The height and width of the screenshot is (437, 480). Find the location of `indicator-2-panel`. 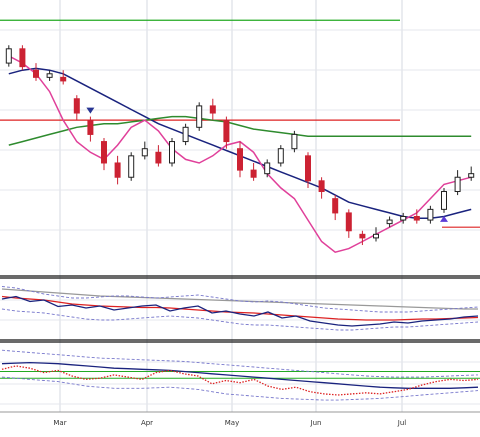

indicator-2-panel is located at coordinates (240, 375).